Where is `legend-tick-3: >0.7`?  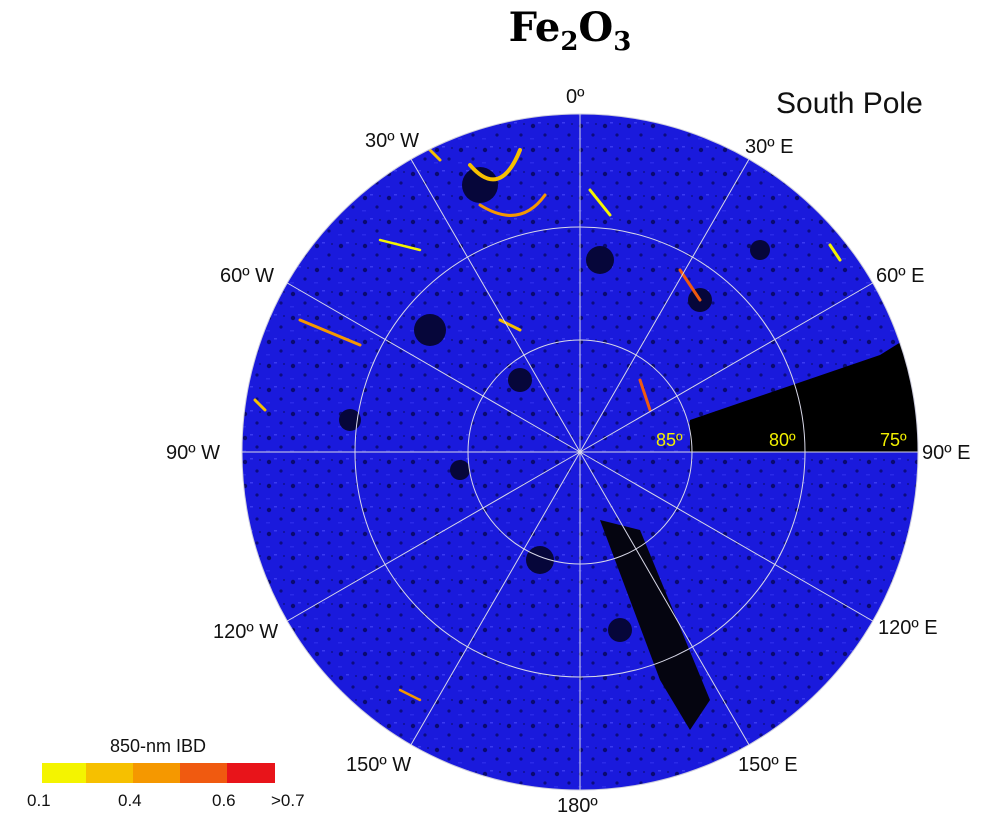 legend-tick-3: >0.7 is located at coordinates (288, 800).